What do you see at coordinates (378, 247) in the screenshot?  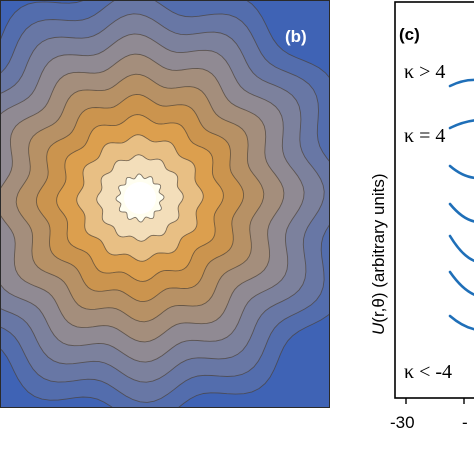 I see `y-axis-label-rest: (r,θ) (arbitrary units)` at bounding box center [378, 247].